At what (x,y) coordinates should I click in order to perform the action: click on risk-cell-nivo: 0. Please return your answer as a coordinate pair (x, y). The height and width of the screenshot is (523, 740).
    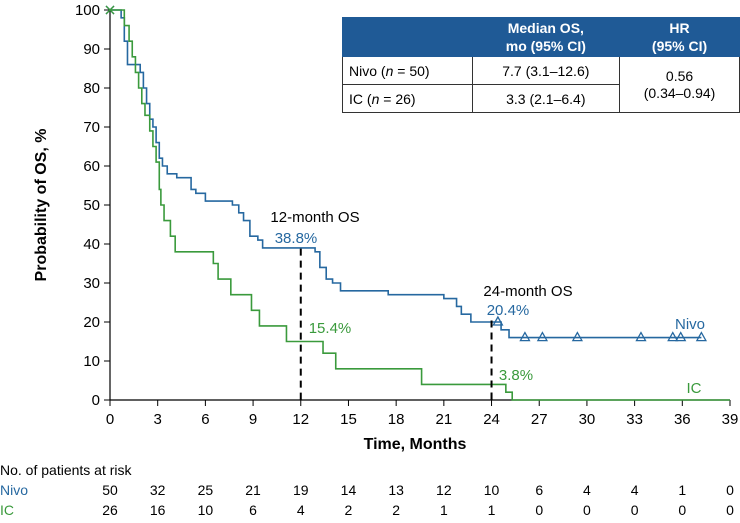
    Looking at the image, I should click on (730, 490).